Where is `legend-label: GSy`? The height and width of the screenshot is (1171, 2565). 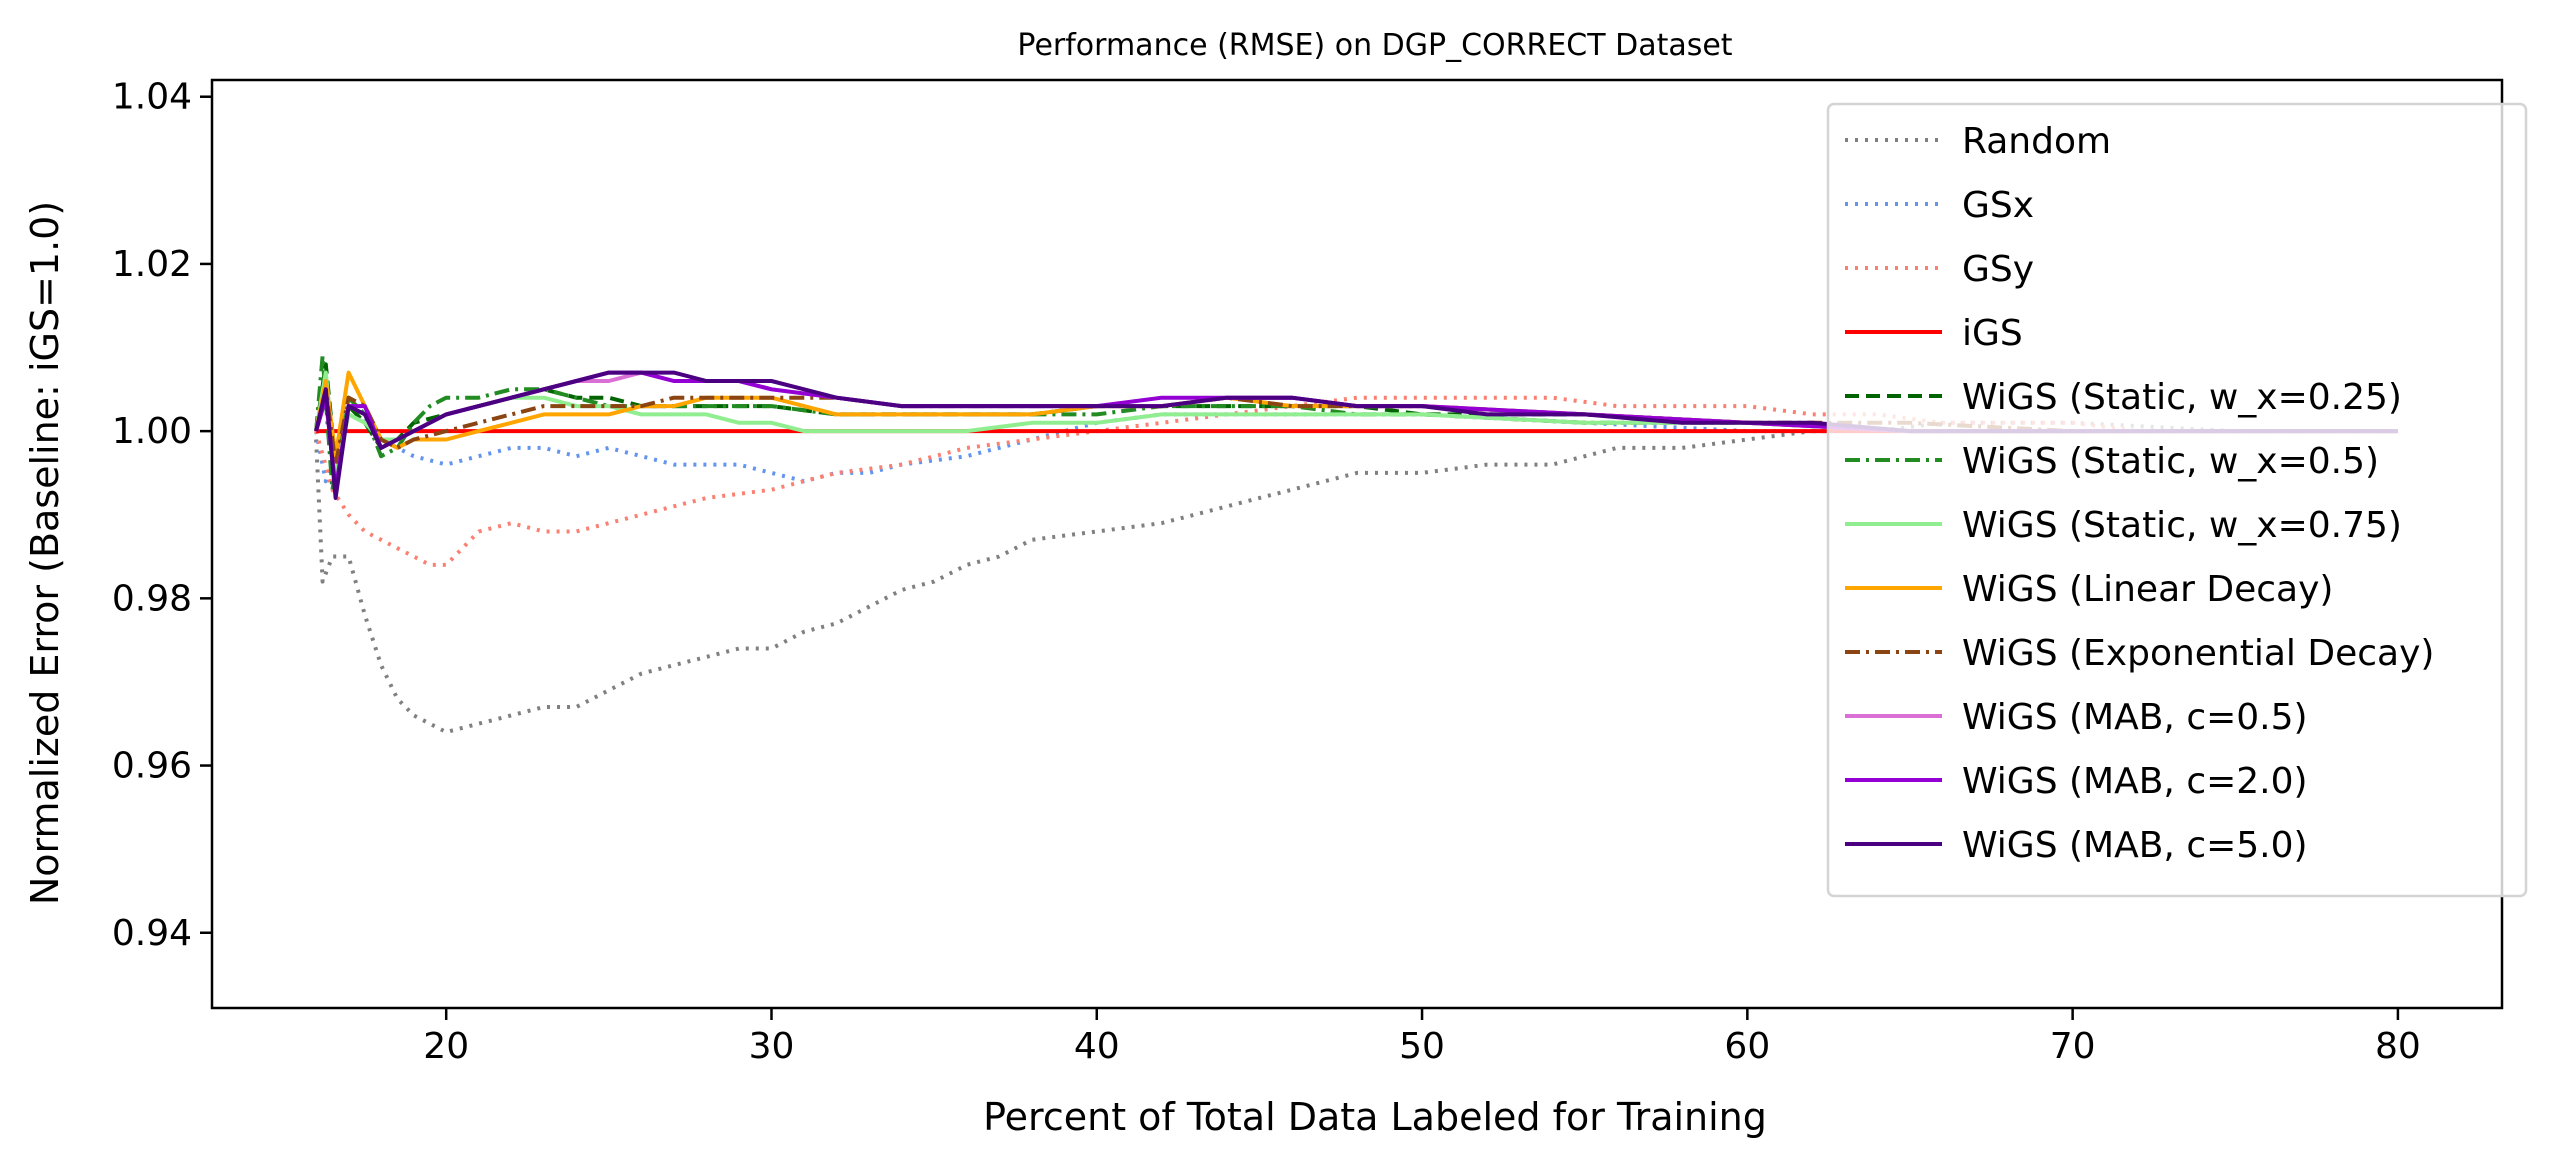
legend-label: GSy is located at coordinates (1998, 269).